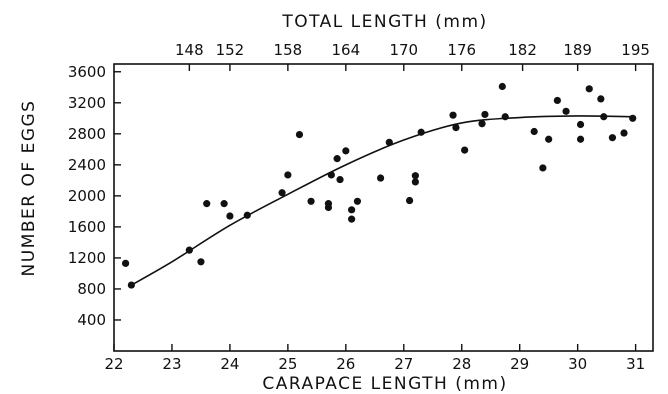 Image resolution: width=668 pixels, height=394 pixels. What do you see at coordinates (87, 227) in the screenshot?
I see `y-tick-label: 1600` at bounding box center [87, 227].